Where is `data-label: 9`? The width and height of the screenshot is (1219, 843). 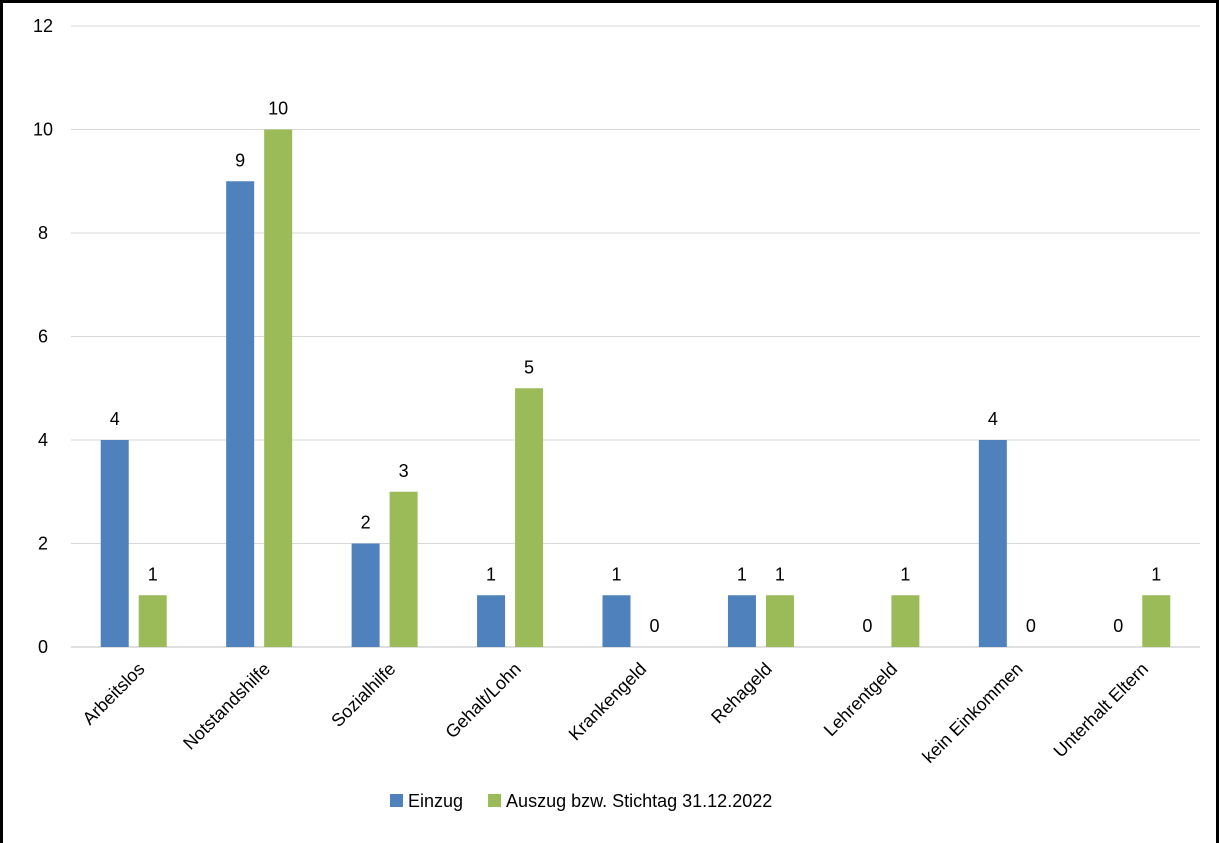 data-label: 9 is located at coordinates (240, 160).